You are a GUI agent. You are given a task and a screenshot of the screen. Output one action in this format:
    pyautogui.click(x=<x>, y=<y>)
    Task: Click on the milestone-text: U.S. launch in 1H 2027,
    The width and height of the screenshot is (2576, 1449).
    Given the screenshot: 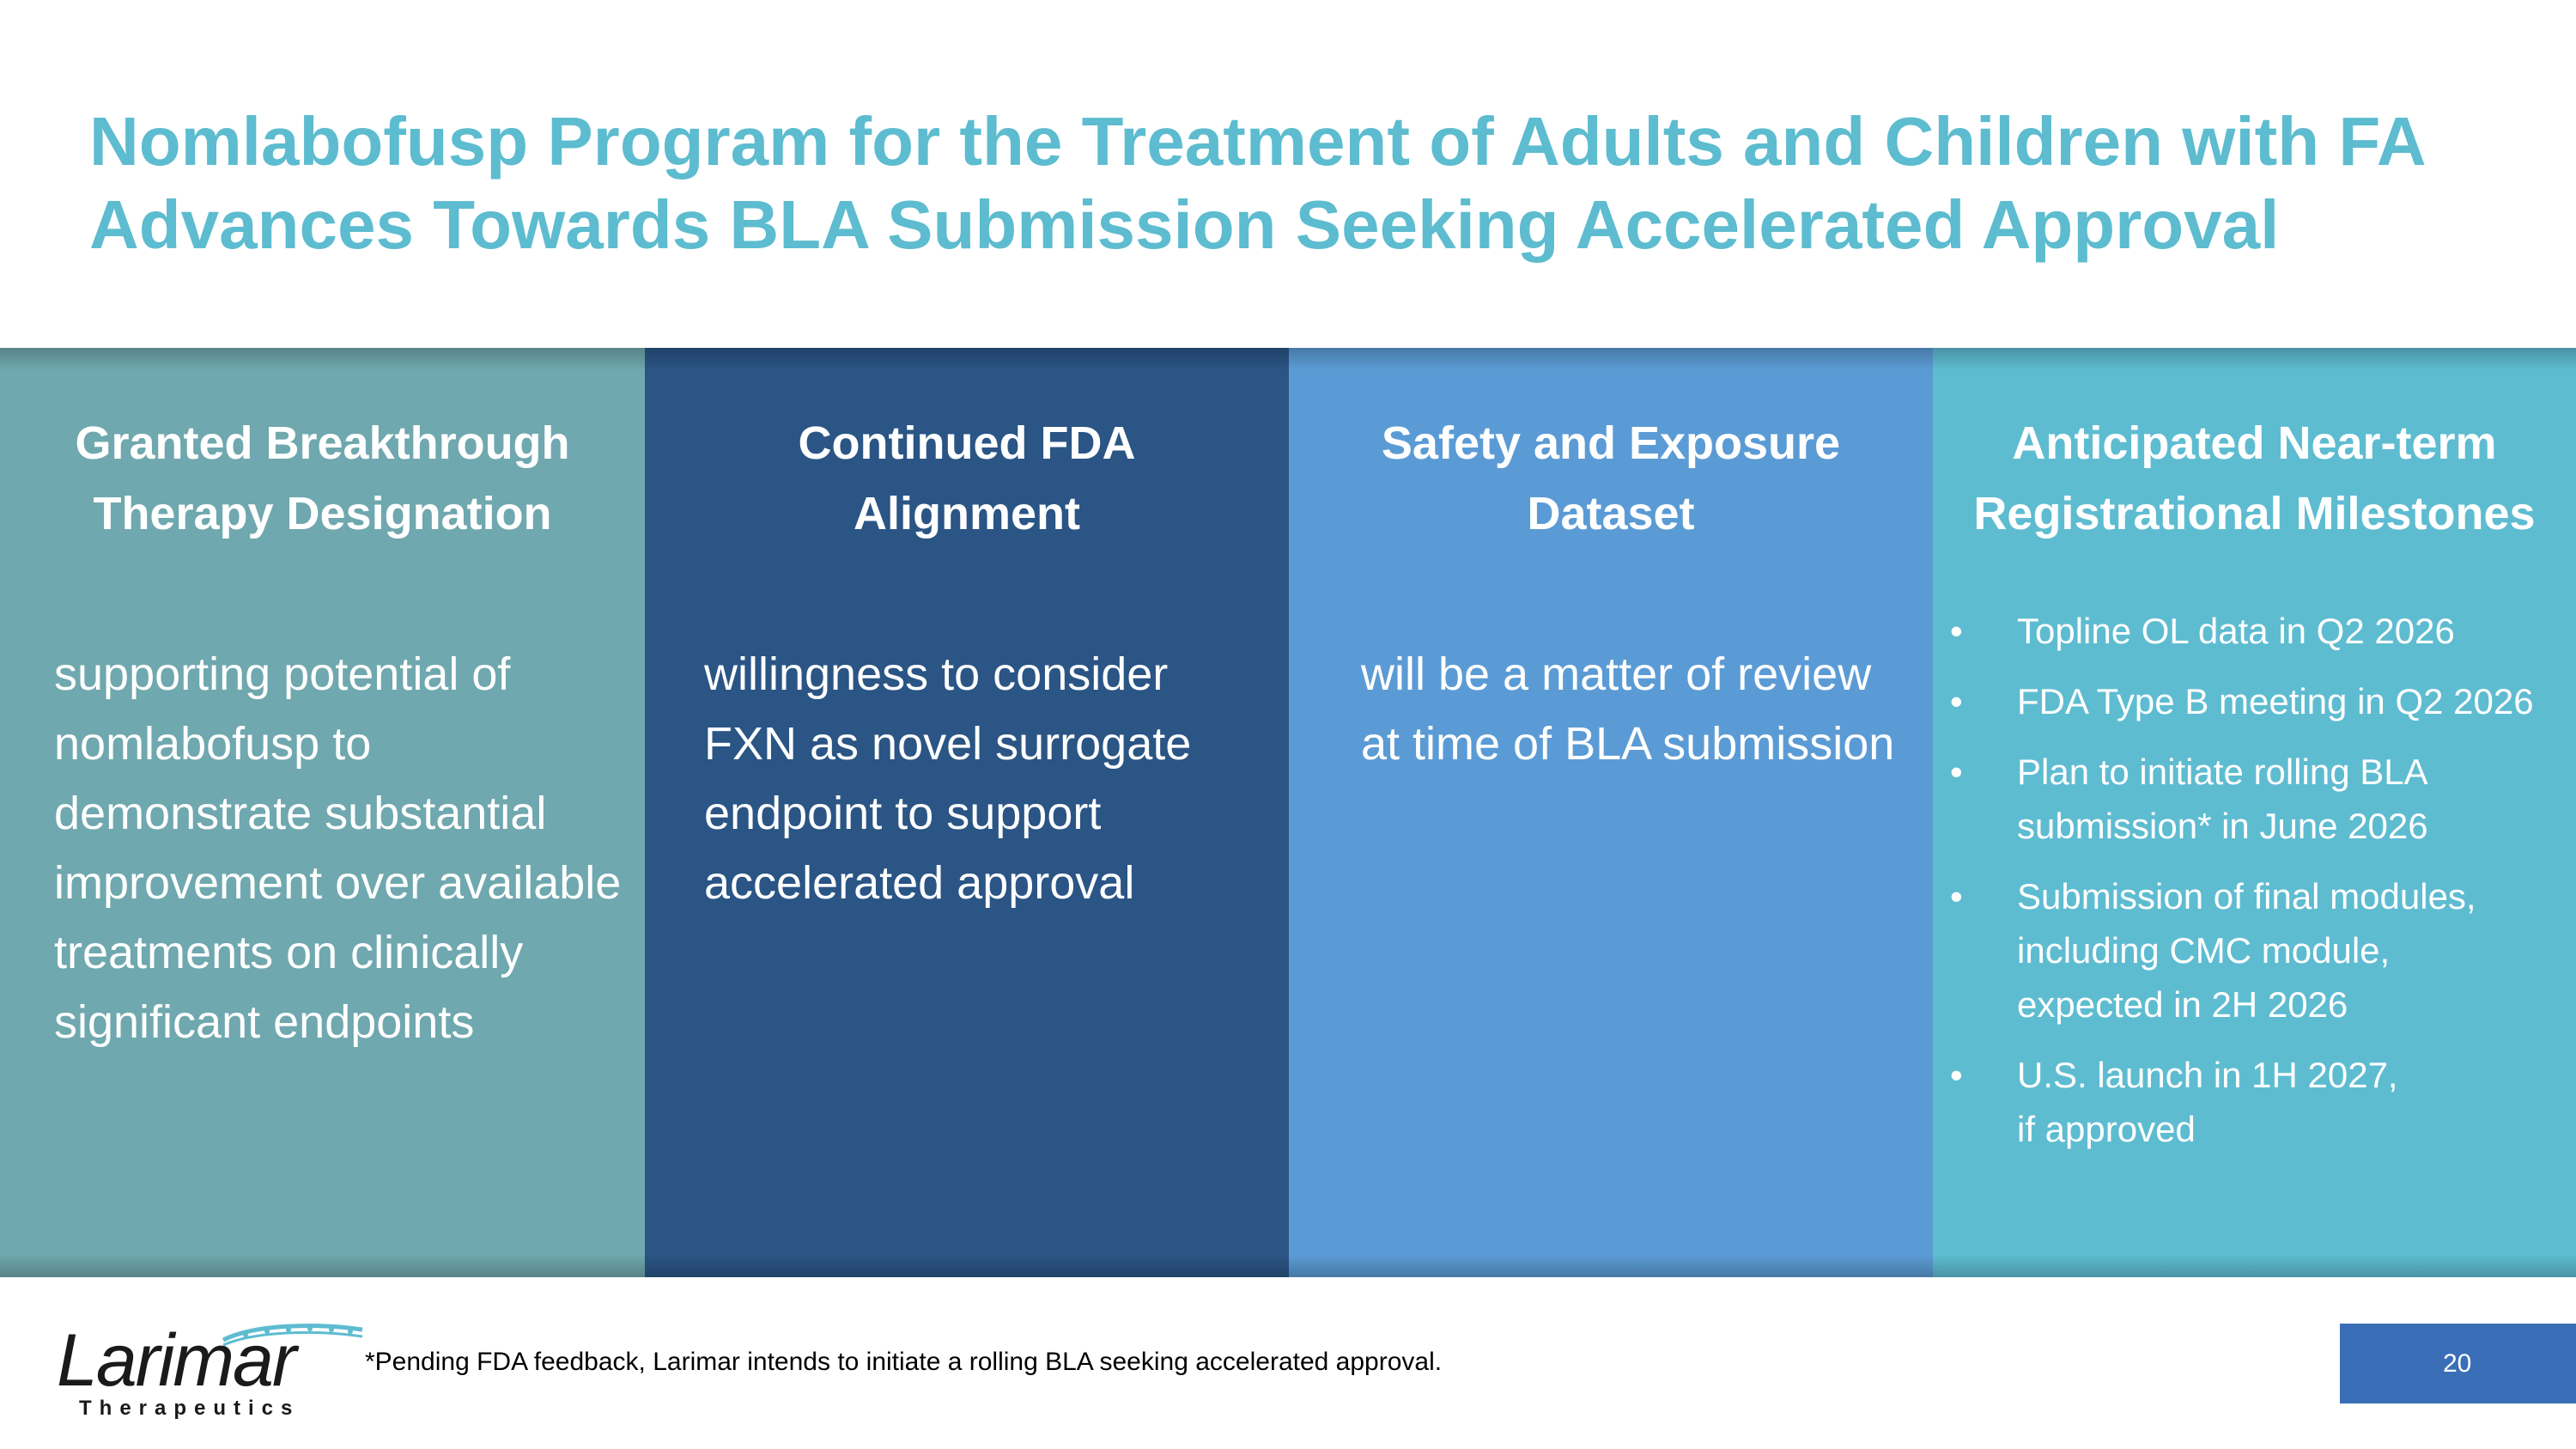 What is the action you would take?
    pyautogui.click(x=2207, y=1075)
    